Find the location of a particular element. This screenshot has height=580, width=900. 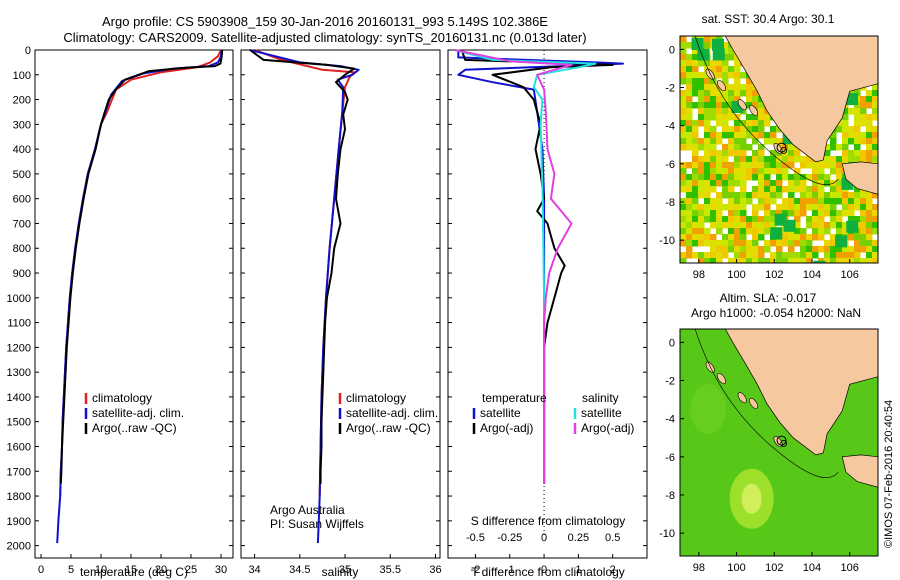

x-tick-label: 102 is located at coordinates (774, 275).